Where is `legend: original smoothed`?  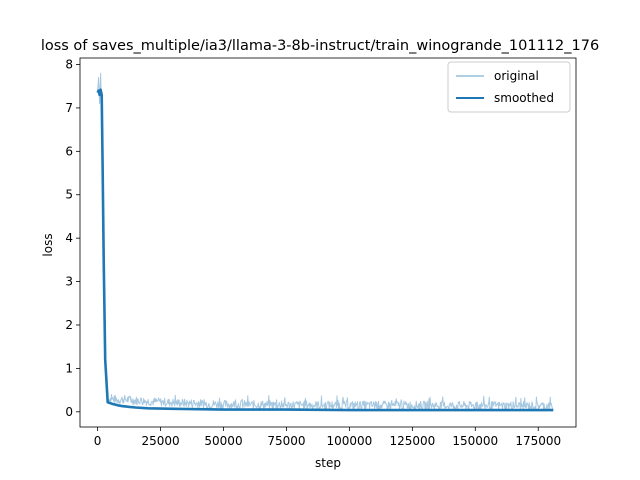
legend: original smoothed is located at coordinates (509, 87).